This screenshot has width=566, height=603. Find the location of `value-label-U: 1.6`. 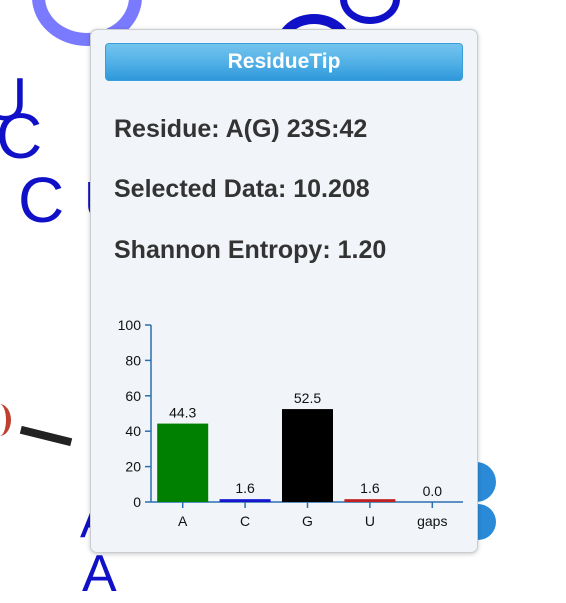

value-label-U: 1.6 is located at coordinates (370, 488).